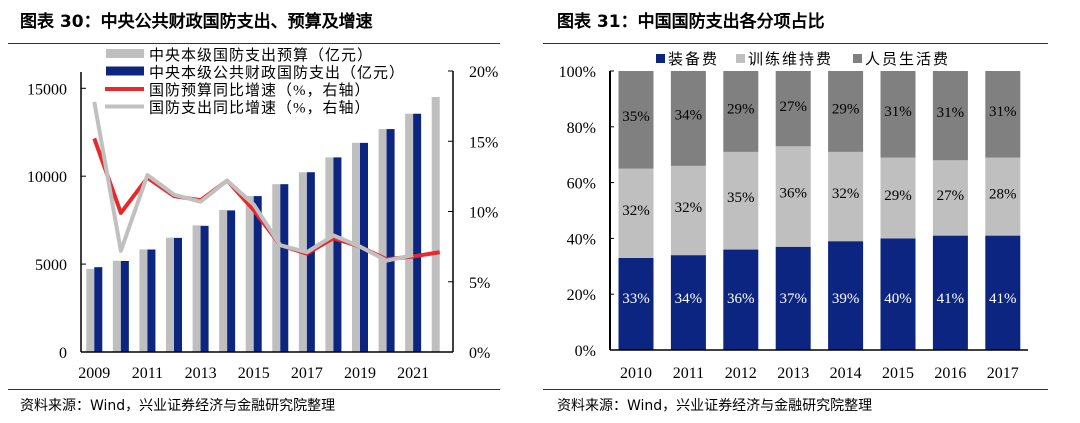  Describe the element at coordinates (1003, 195) in the screenshot. I see `segment-label: 28%` at that location.